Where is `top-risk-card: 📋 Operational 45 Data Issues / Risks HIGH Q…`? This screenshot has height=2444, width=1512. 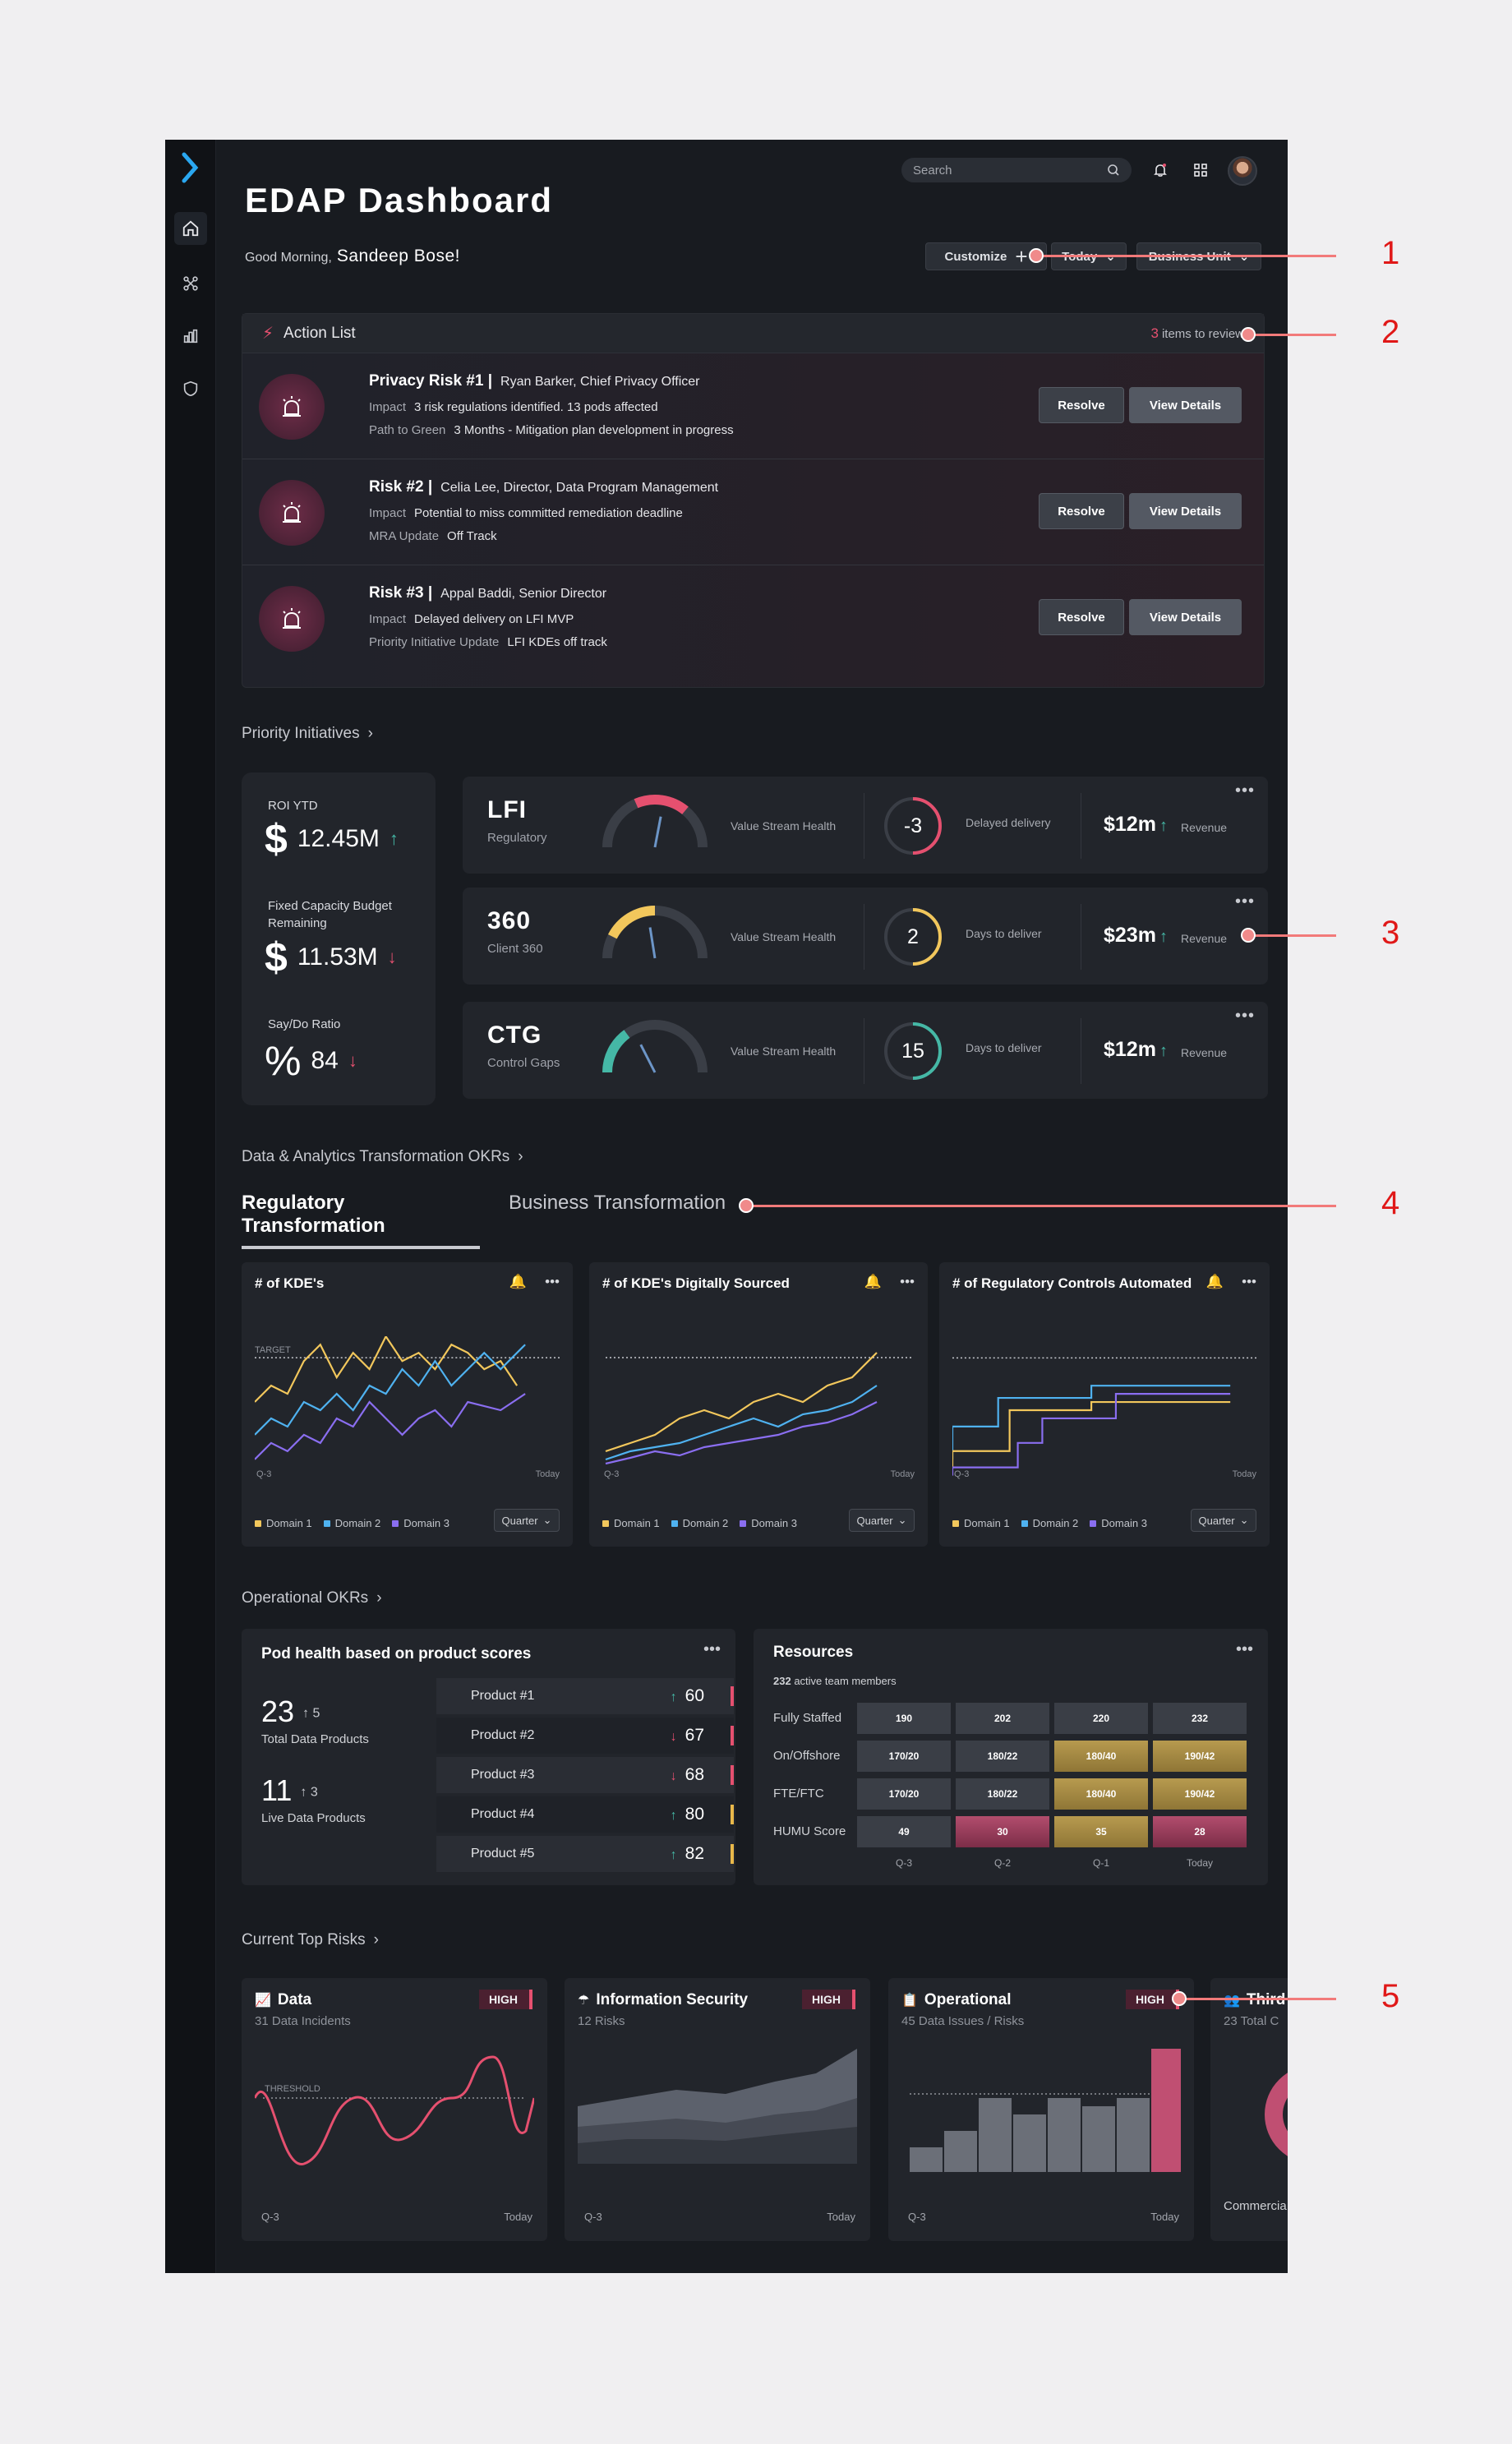
top-risk-card: 📋 Operational 45 Data Issues / Risks HIGH Q… is located at coordinates (1041, 2109).